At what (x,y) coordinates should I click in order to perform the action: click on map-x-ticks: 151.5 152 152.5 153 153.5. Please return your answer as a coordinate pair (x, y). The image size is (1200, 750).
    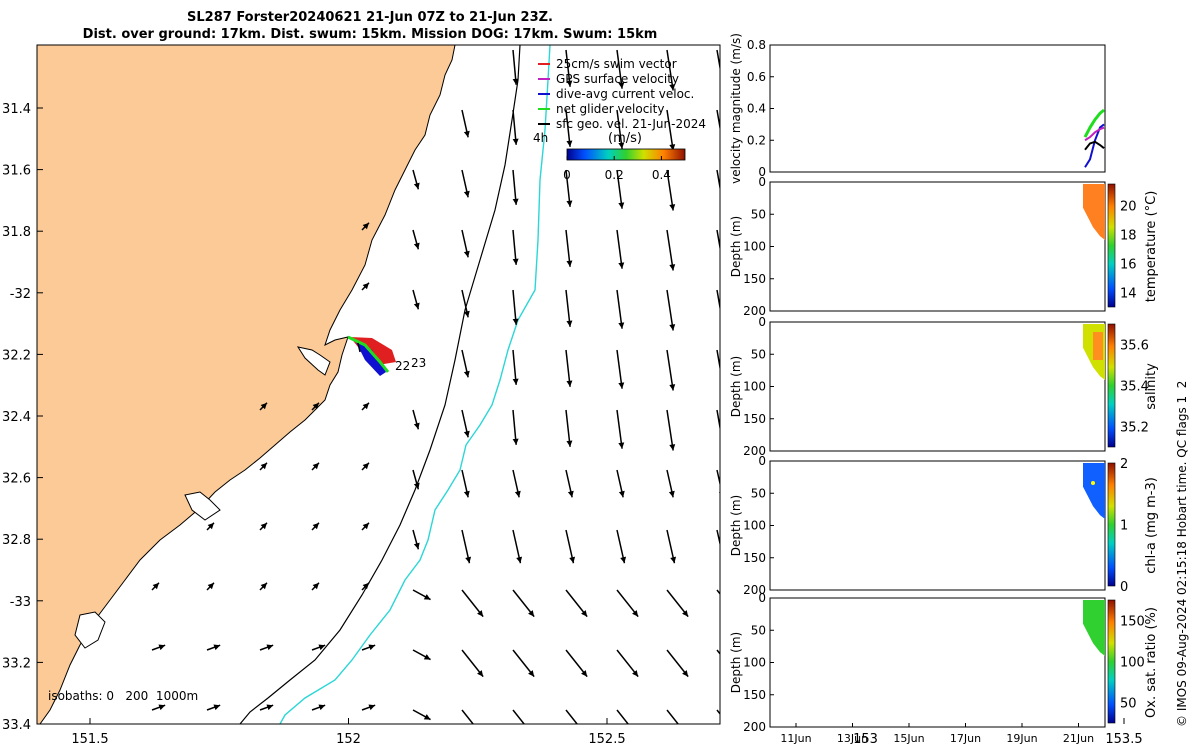
    Looking at the image, I should click on (607, 732).